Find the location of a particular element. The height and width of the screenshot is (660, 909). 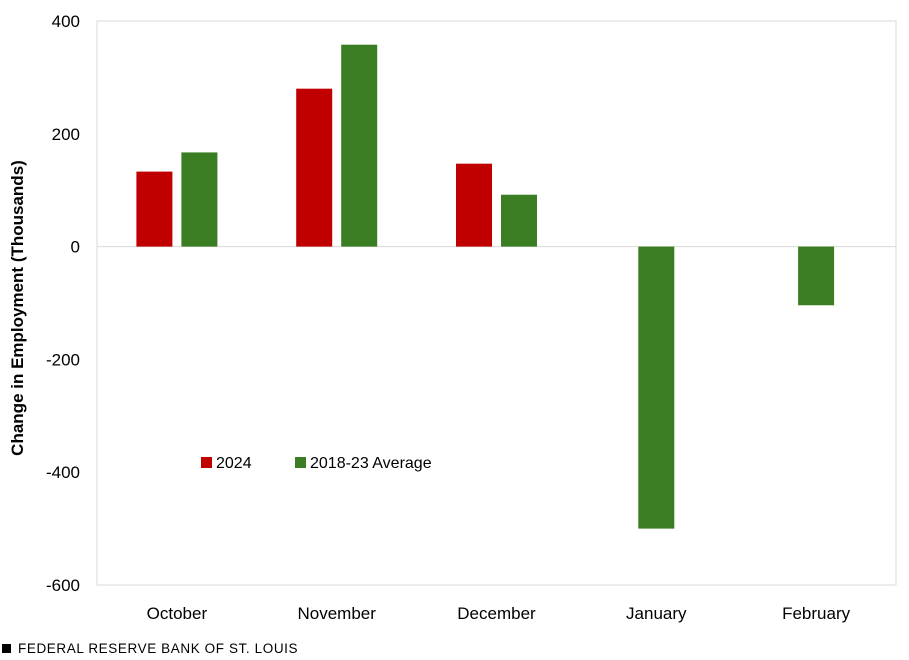

bar-october-2024 is located at coordinates (154, 209).